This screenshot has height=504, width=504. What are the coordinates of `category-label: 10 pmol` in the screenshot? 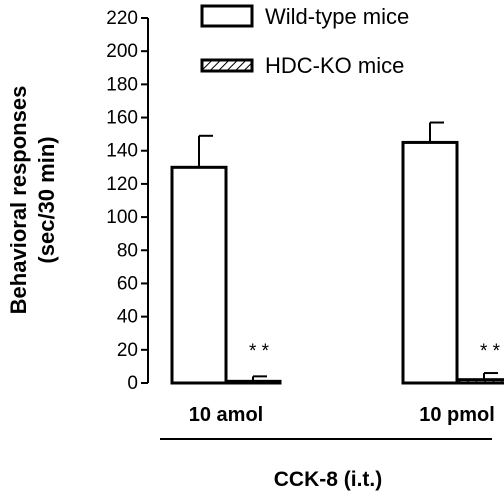 It's located at (457, 415).